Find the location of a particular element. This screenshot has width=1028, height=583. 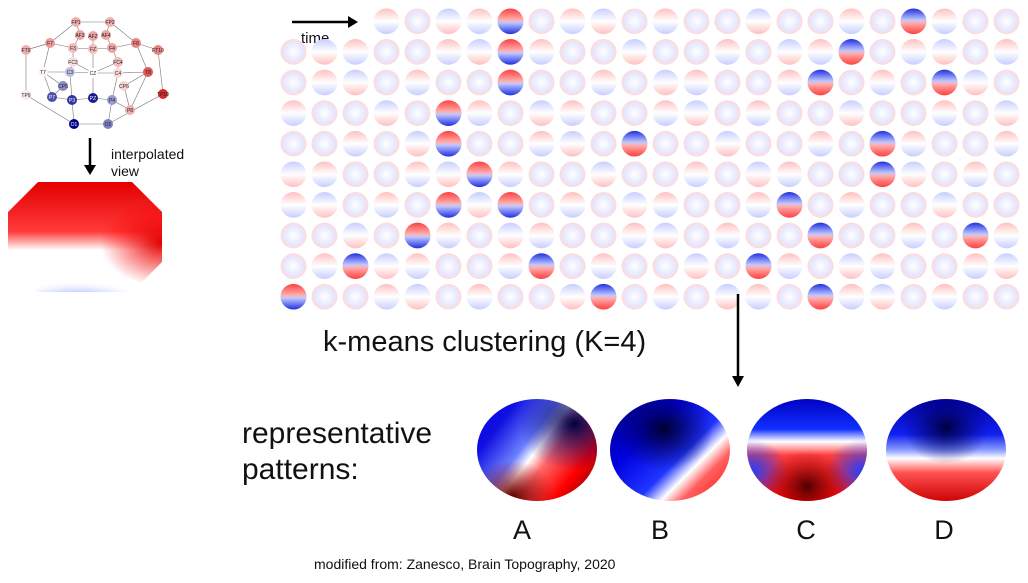

electrode-p4 is located at coordinates (112, 100).